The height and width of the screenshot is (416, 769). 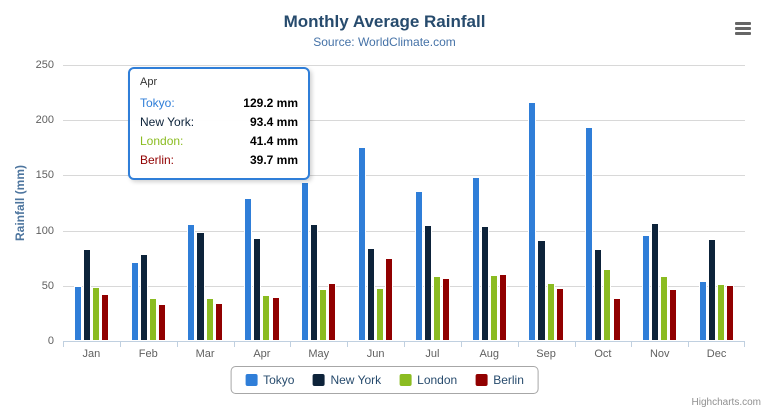 I want to click on legend-item-tokyo: Tokyo, so click(x=269, y=380).